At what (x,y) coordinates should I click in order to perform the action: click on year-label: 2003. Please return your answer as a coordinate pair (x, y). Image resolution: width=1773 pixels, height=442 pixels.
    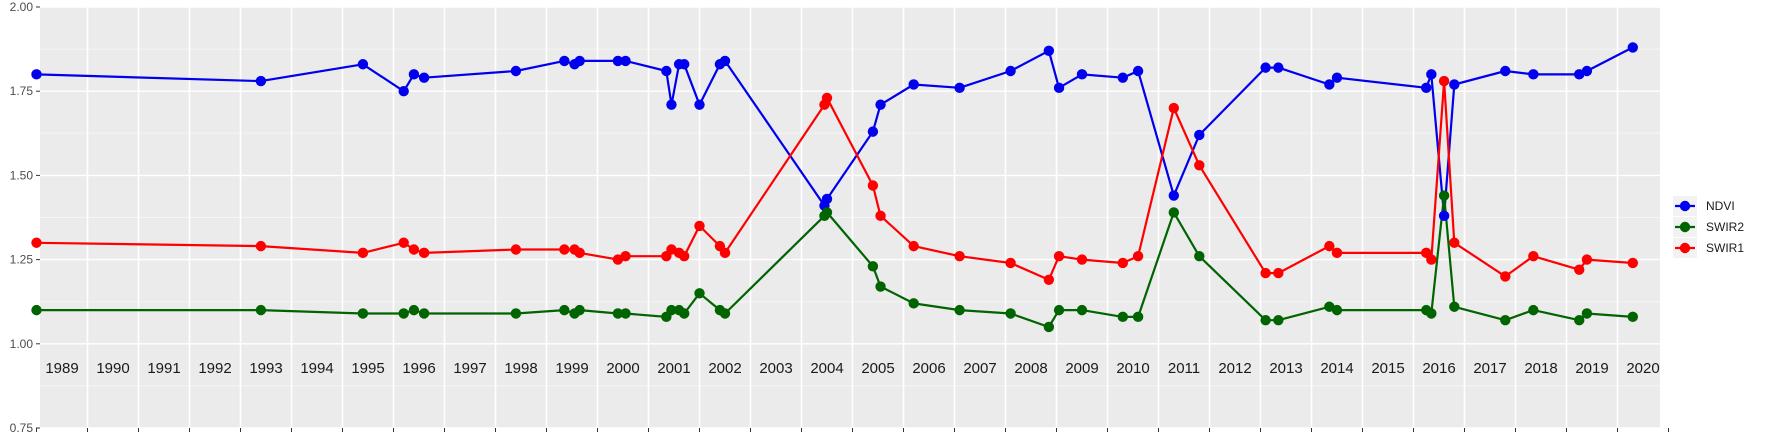
    Looking at the image, I should click on (775, 368).